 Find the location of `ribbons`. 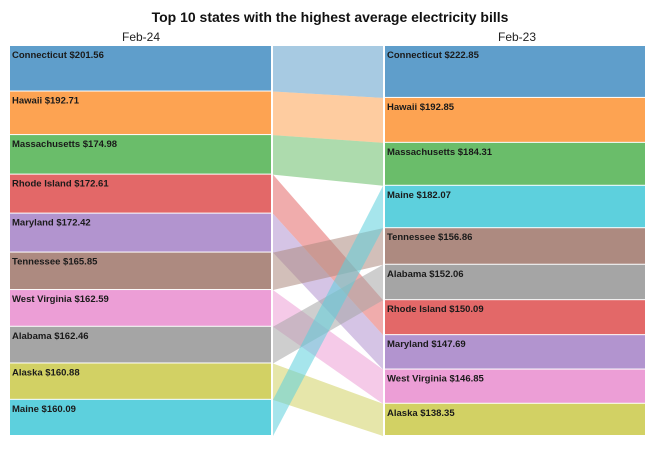

ribbons is located at coordinates (328, 241).